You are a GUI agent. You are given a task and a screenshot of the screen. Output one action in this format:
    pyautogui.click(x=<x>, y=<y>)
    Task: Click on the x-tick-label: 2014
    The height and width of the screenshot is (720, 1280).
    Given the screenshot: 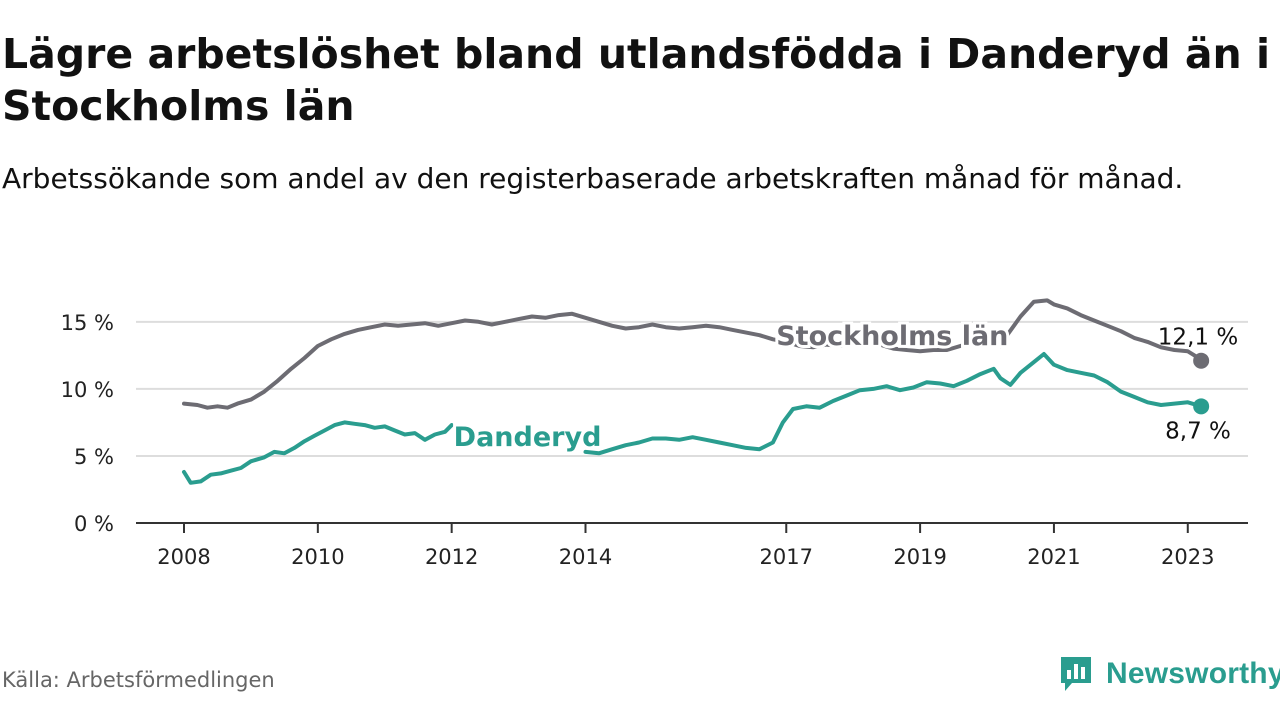 What is the action you would take?
    pyautogui.click(x=585, y=557)
    